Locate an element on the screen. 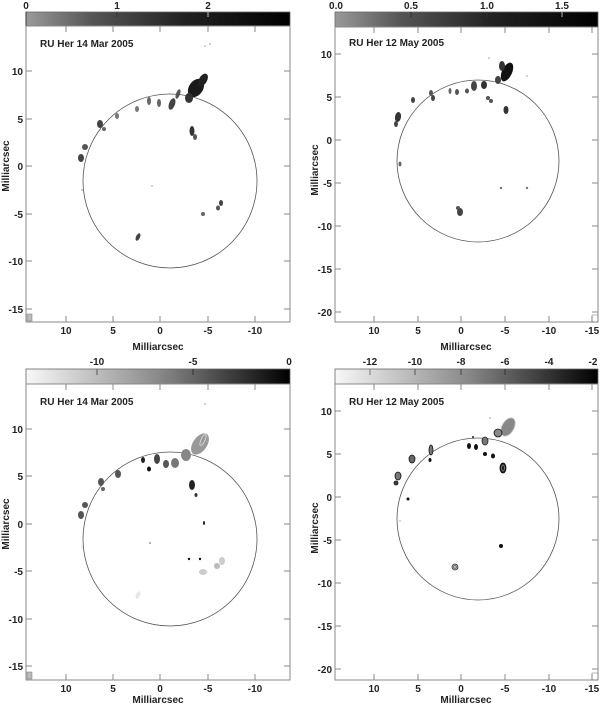  colorbar-tick: 1.0 is located at coordinates (487, 6).